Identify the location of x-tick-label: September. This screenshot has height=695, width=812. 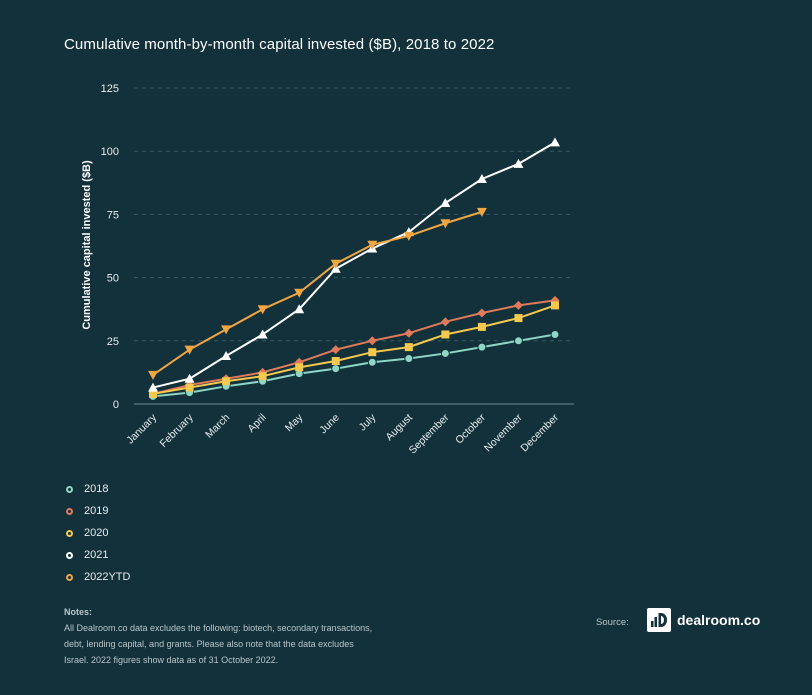
(429, 433).